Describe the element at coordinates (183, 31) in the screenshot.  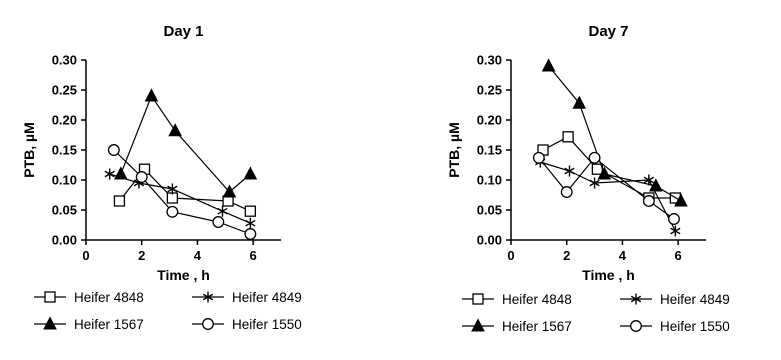
I see `chart-title: Day 1` at that location.